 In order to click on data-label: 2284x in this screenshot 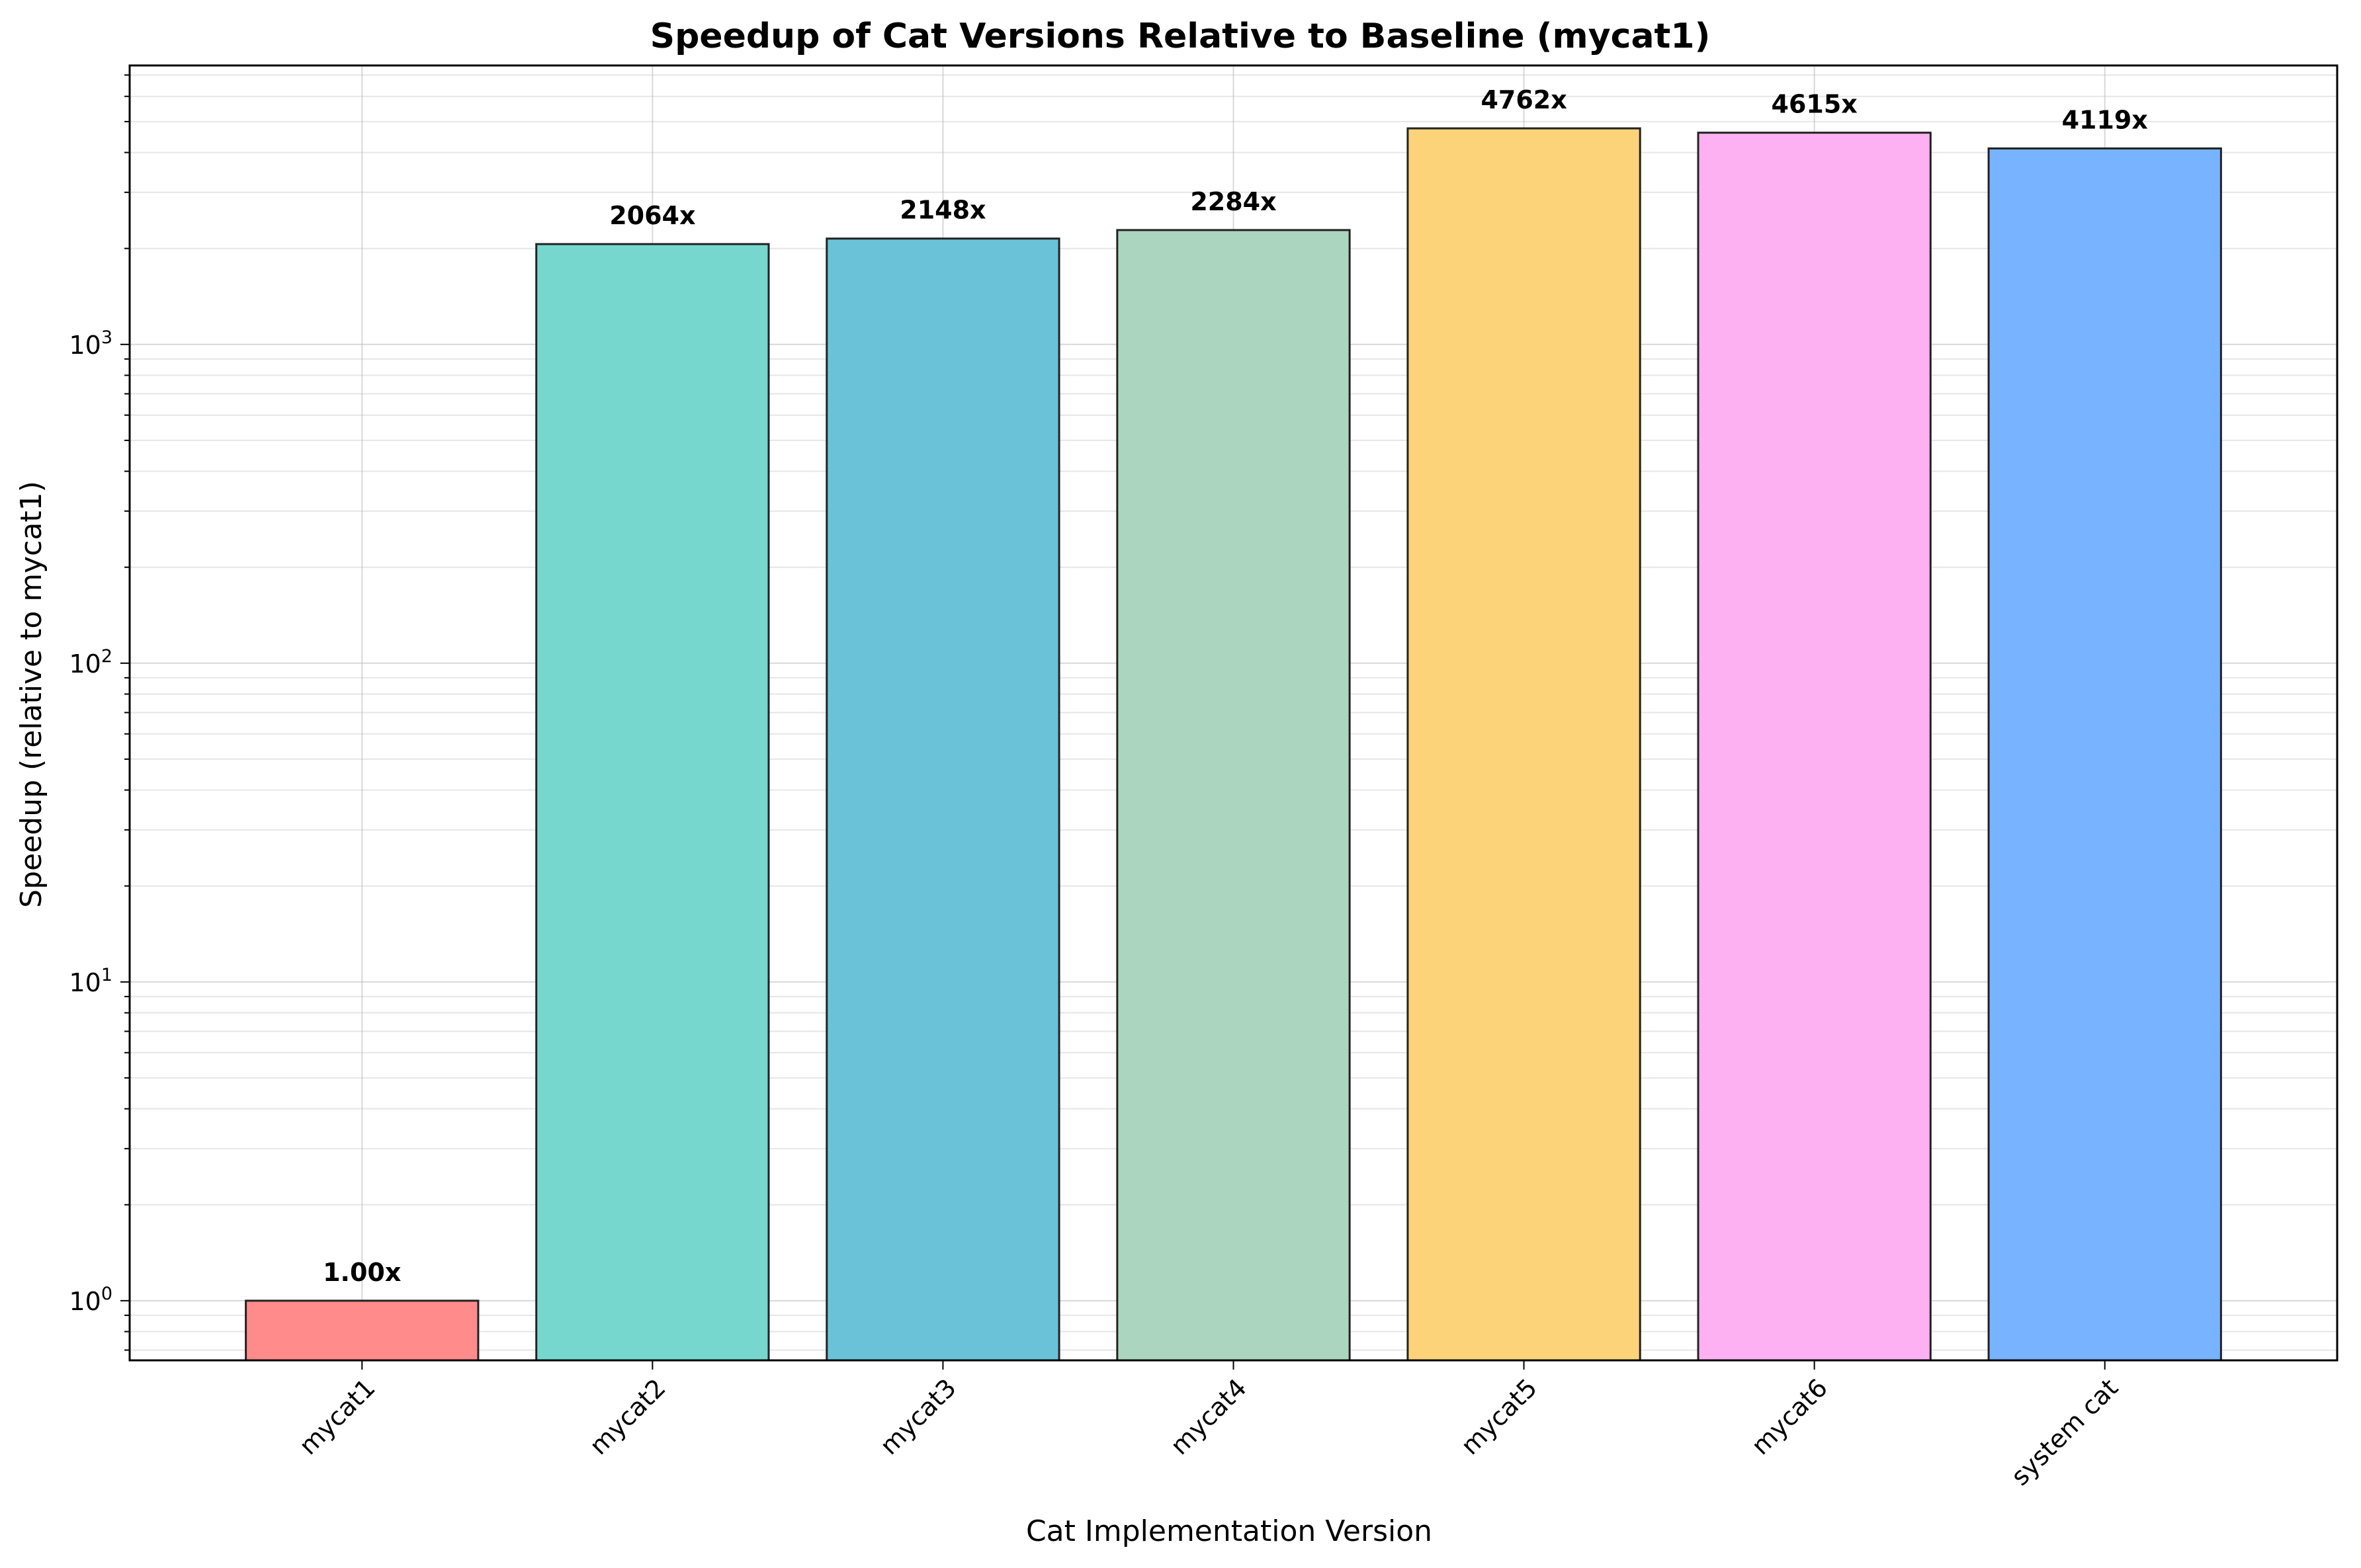, I will do `click(1233, 201)`.